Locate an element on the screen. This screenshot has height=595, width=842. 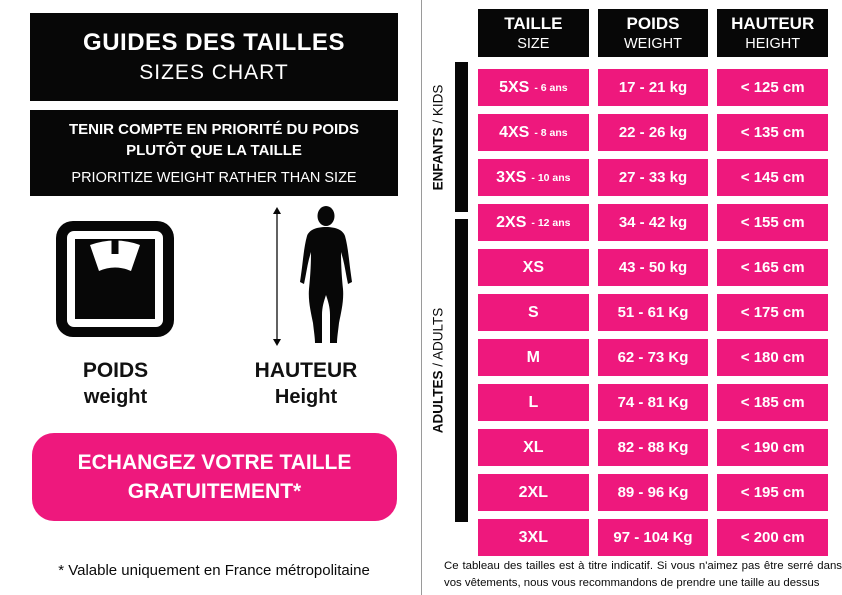
weight-cell: 17 - 21 kg is located at coordinates (653, 87).